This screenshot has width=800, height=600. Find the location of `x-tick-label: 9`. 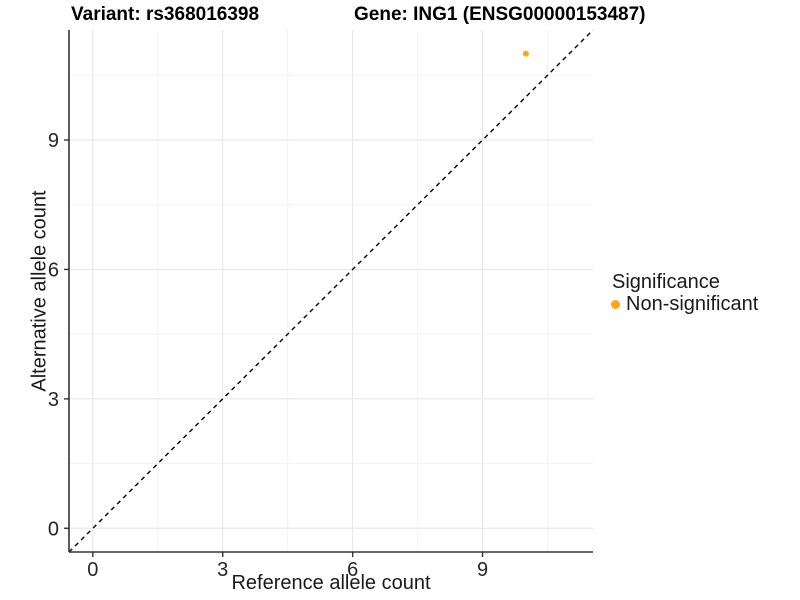

x-tick-label: 9 is located at coordinates (482, 570).